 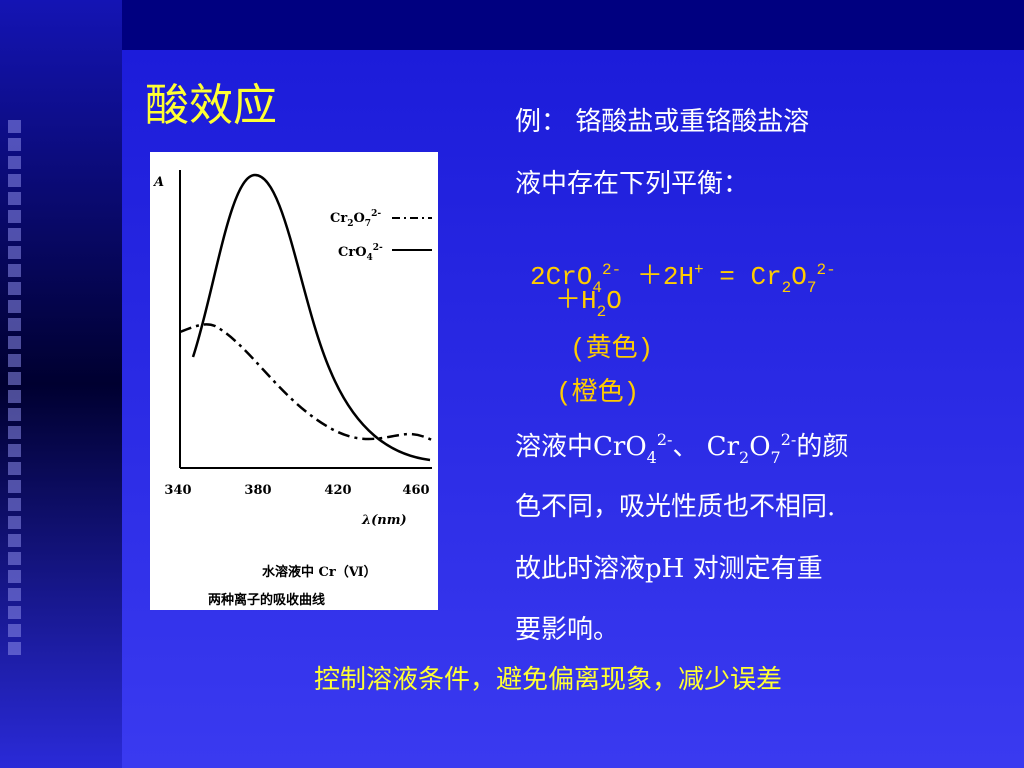 What do you see at coordinates (338, 218) in the screenshot?
I see `text: Cr` at bounding box center [338, 218].